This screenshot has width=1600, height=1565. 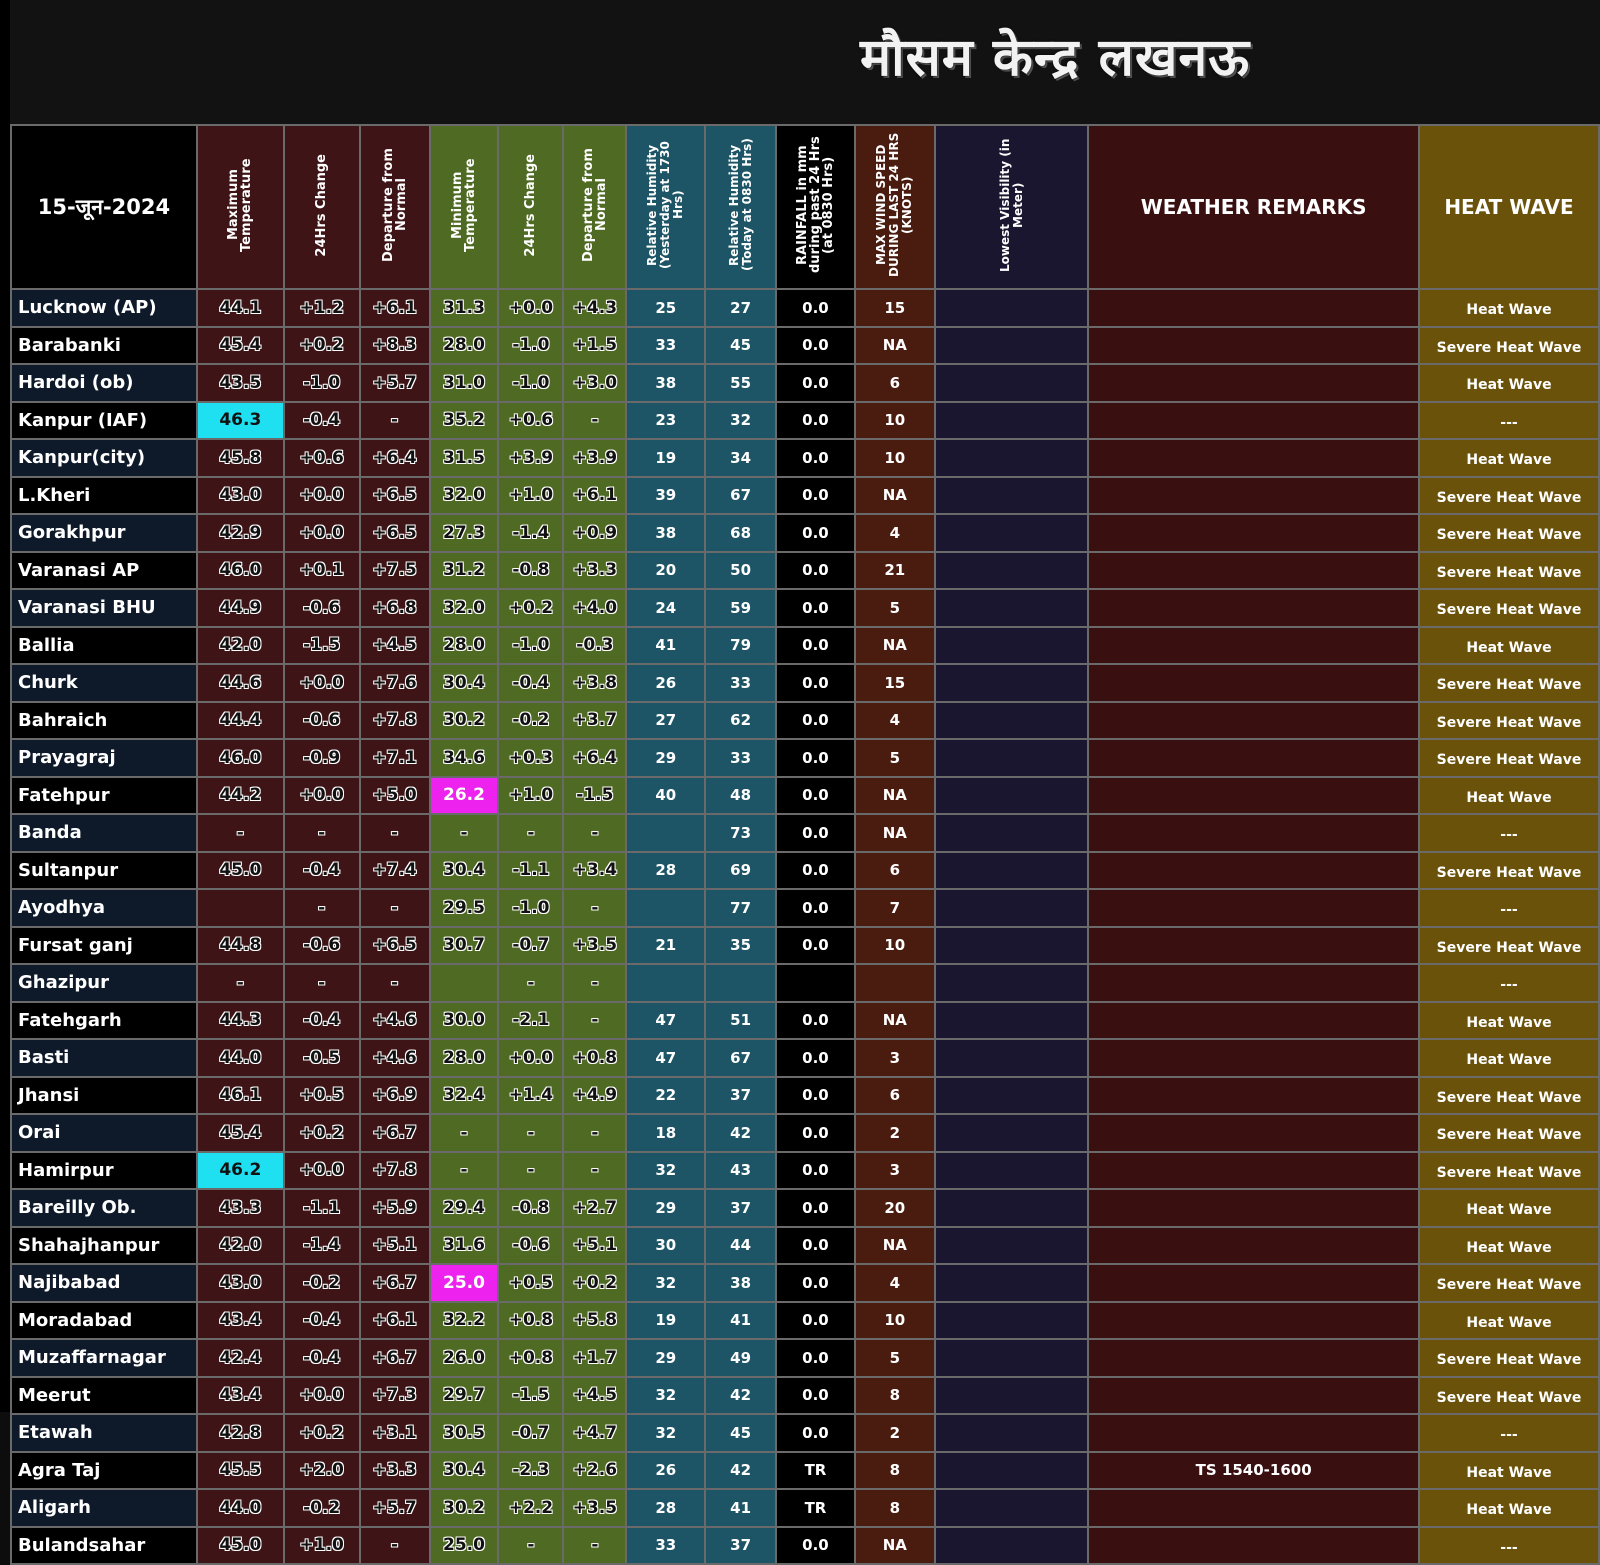 What do you see at coordinates (104, 345) in the screenshot?
I see `station-cell: Barabanki` at bounding box center [104, 345].